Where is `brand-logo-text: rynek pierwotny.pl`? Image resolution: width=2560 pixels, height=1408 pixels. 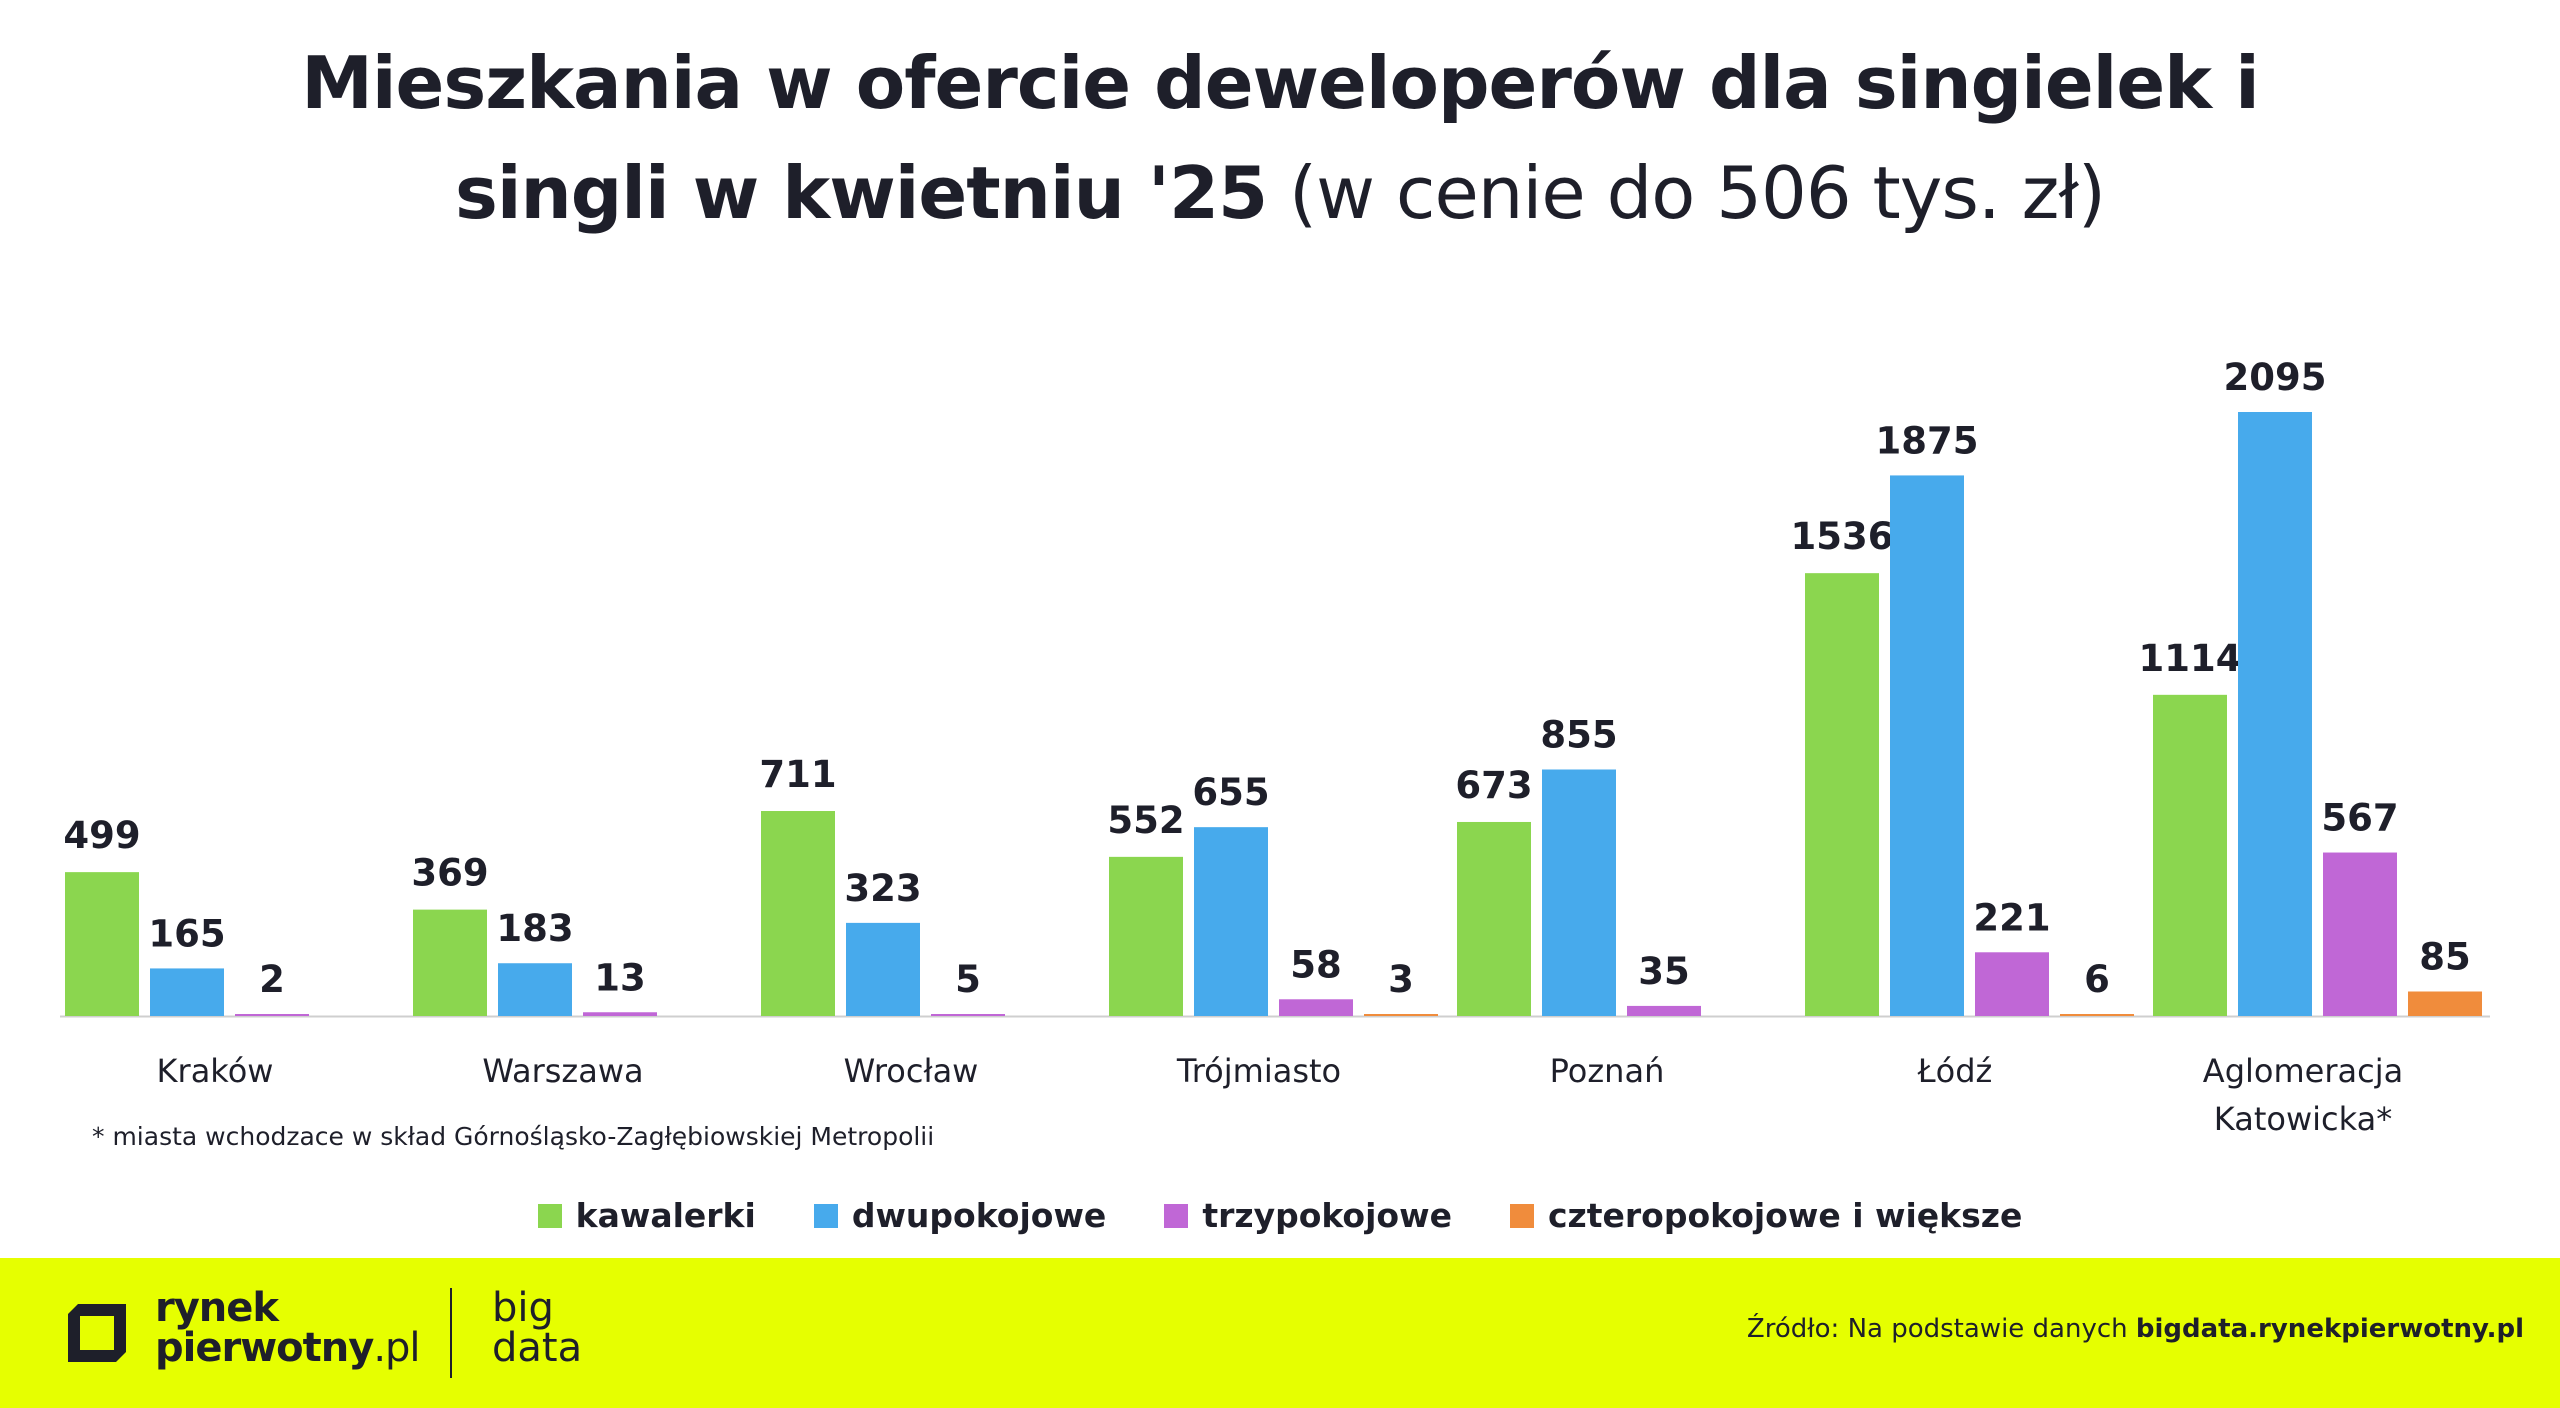 brand-logo-text: rynek pierwotny.pl is located at coordinates (288, 1328).